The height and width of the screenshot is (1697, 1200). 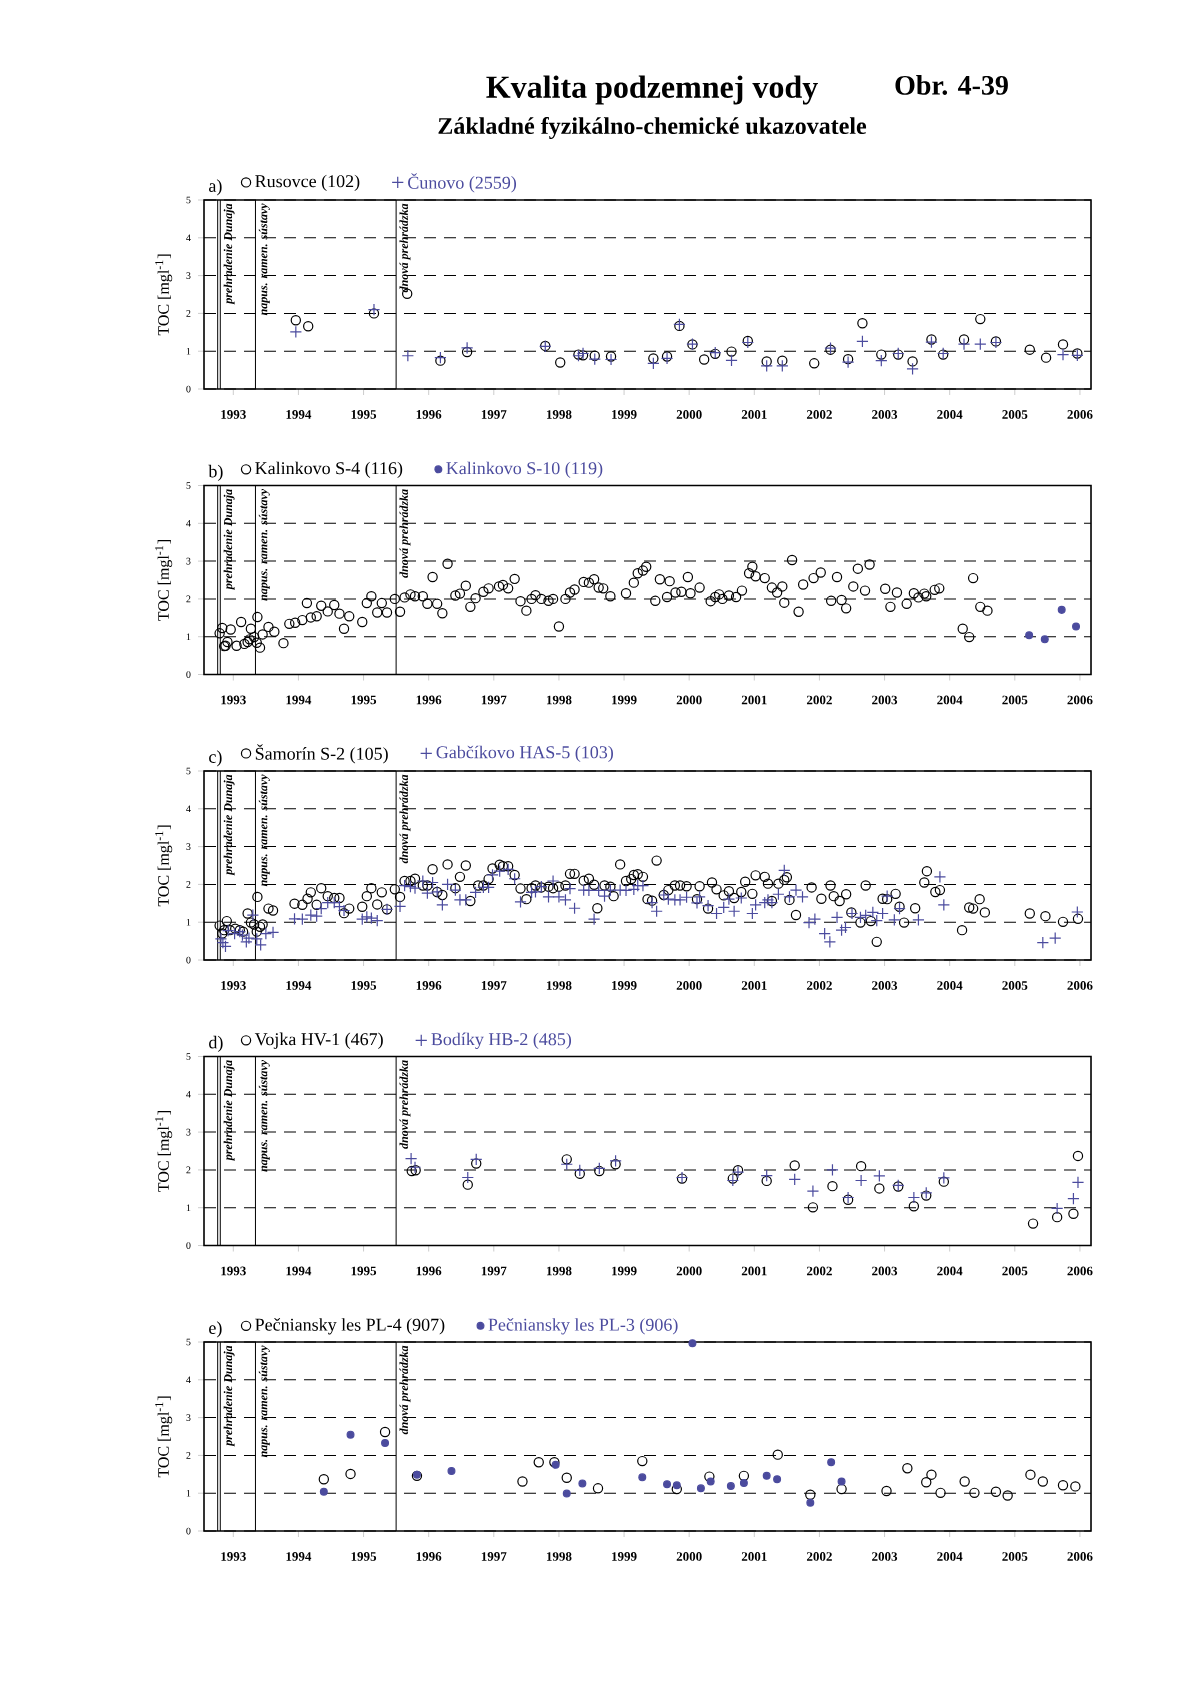 What do you see at coordinates (188, 674) in the screenshot?
I see `y-tick-label: 0` at bounding box center [188, 674].